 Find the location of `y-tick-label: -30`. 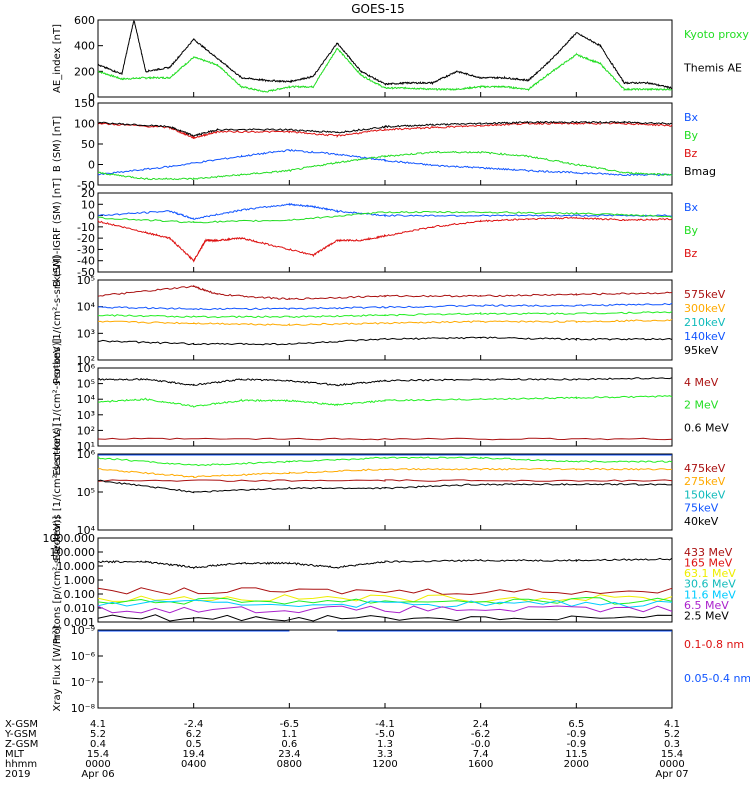

y-tick-label: -30 is located at coordinates (86, 249).